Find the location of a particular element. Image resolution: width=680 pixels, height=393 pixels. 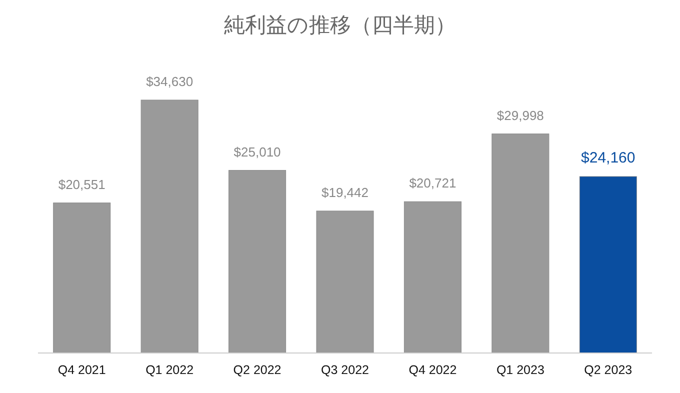

title: 純利益の推移（四半期） is located at coordinates (340, 25).